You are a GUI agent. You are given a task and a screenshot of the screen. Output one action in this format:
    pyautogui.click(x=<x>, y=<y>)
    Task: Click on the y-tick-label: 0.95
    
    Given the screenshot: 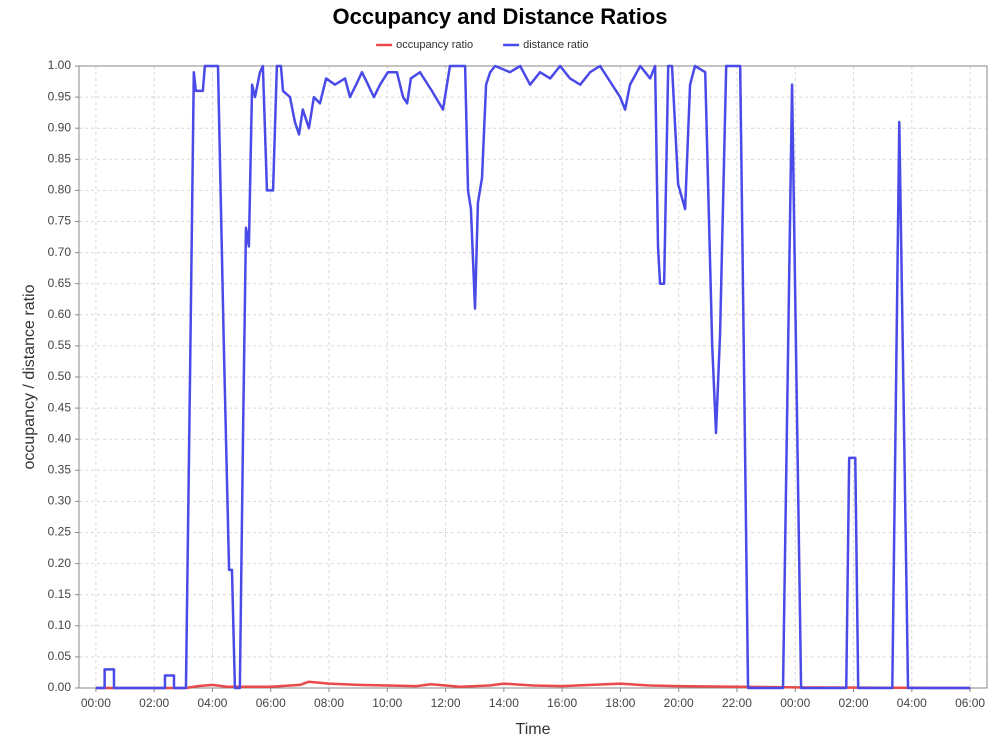 What is the action you would take?
    pyautogui.click(x=60, y=96)
    